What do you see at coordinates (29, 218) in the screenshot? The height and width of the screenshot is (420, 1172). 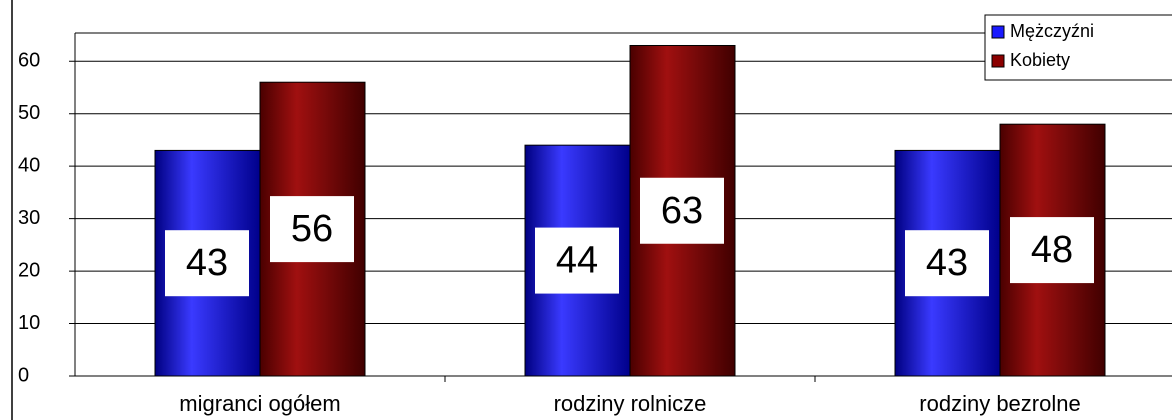 I see `y-tick-label: 30` at bounding box center [29, 218].